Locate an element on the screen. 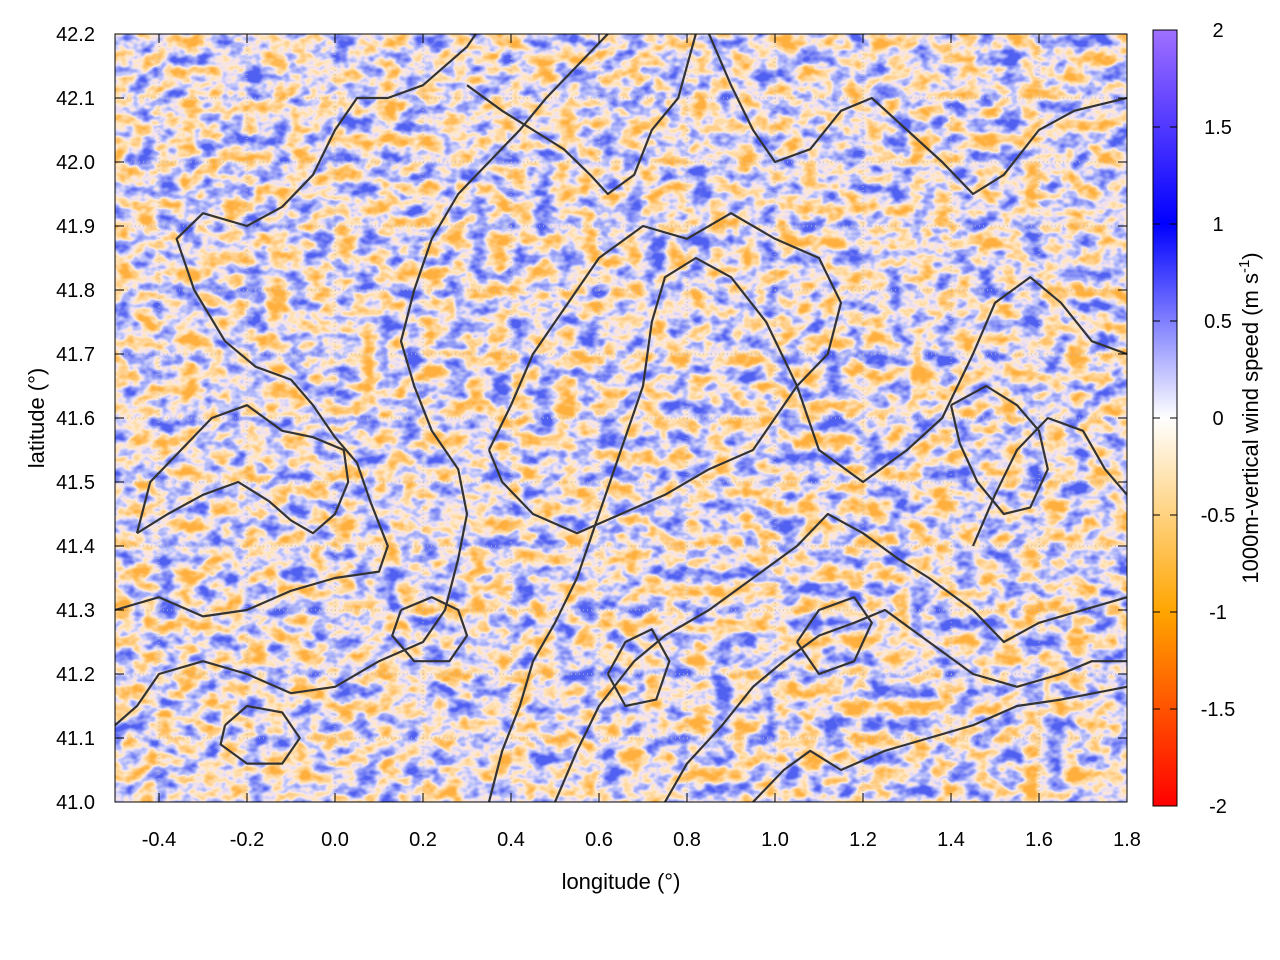  x-tick-label: -0.2 is located at coordinates (247, 840).